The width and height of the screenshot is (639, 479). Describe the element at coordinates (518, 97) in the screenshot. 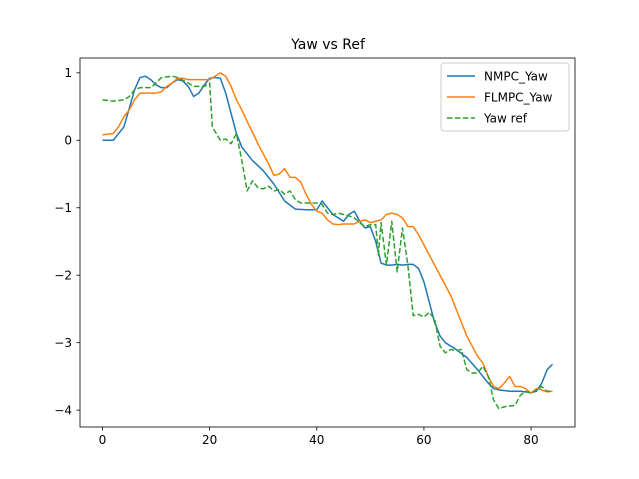

I see `legend-label: FLMPC_Yaw` at that location.